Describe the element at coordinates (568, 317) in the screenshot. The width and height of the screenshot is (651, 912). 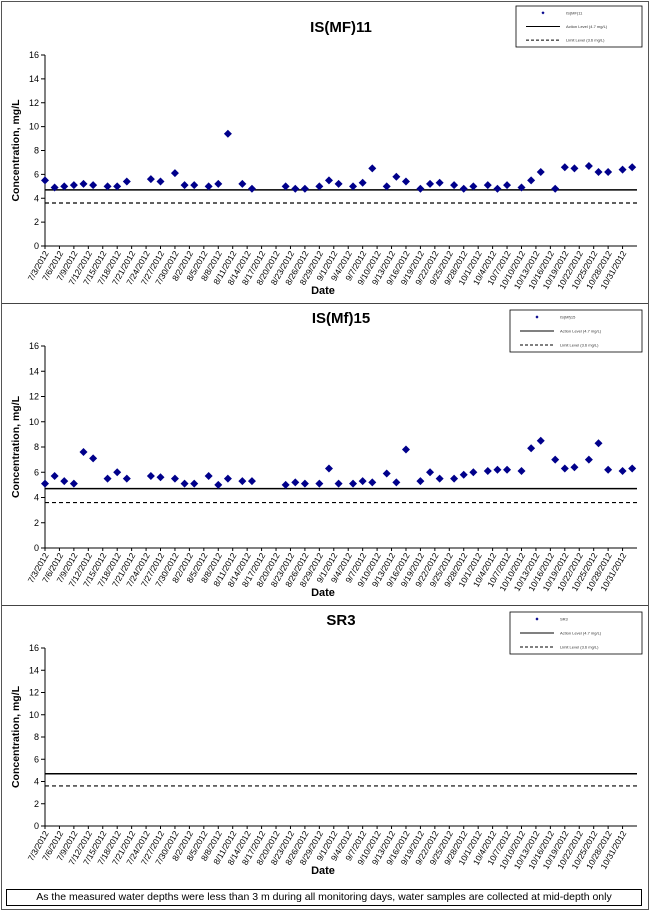
I see `legend-label: IS(Mf)15` at that location.